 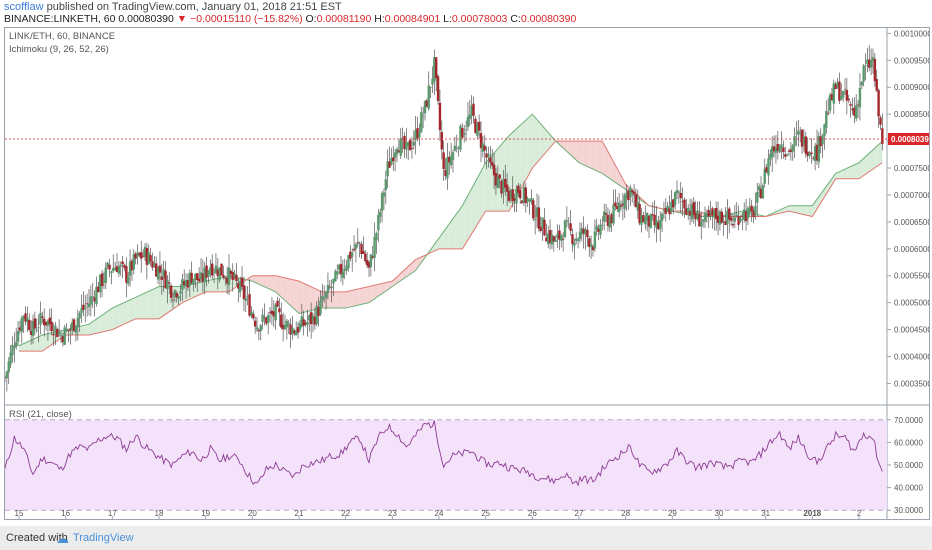 What do you see at coordinates (625, 513) in the screenshot?
I see `time-tick-label: 28` at bounding box center [625, 513].